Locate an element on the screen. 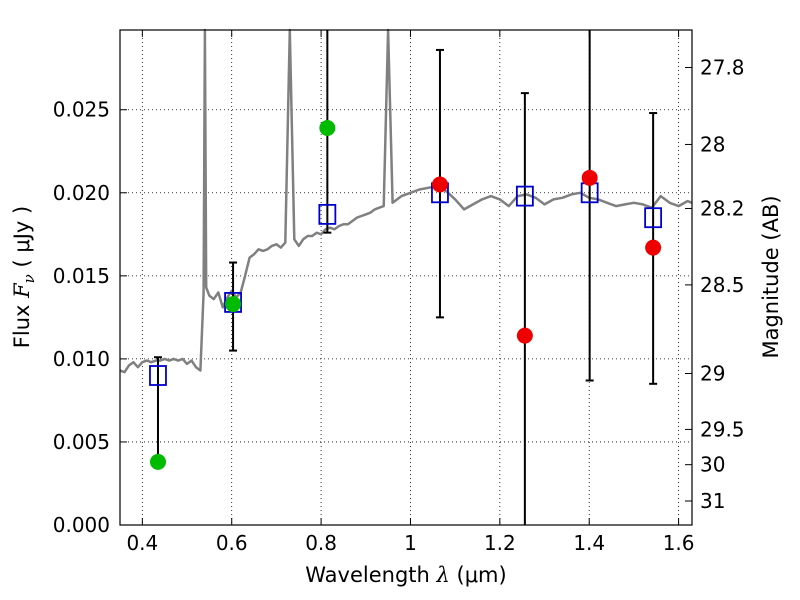 The height and width of the screenshot is (600, 800). y2-tick-labels: 27.8 28 28.2 28.5 29 29.5 30 31 is located at coordinates (722, 284).